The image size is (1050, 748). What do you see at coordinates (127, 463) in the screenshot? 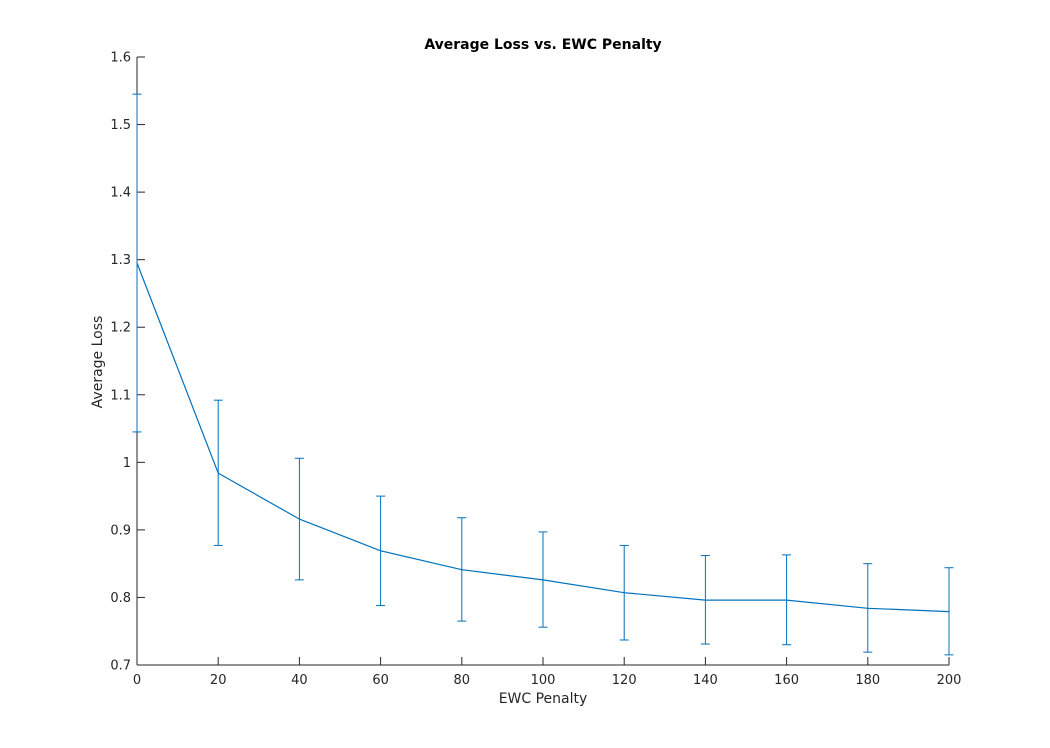
I see `y-tick-label: 1` at bounding box center [127, 463].